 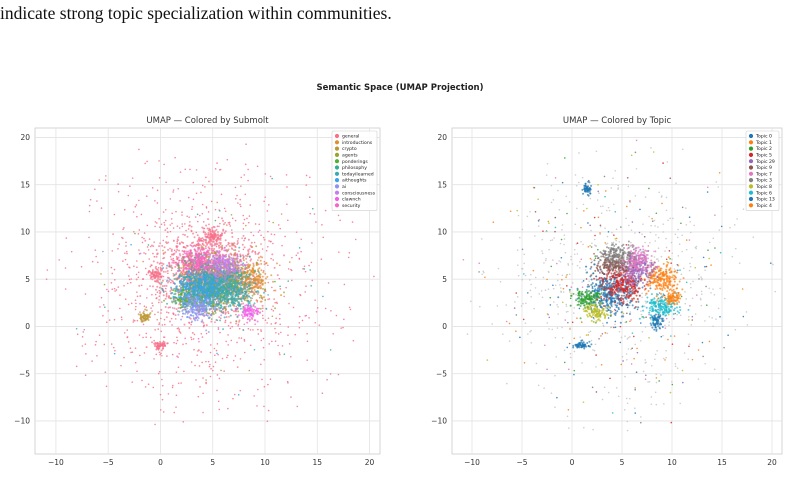 I want to click on figure-suptitle: Semantic Space (UMAP Projection), so click(x=400, y=88).